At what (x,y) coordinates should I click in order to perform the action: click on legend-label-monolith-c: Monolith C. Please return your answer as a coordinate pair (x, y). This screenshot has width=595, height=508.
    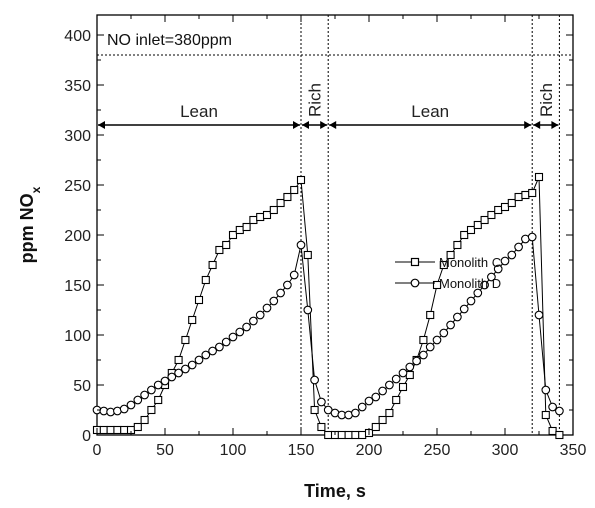
    Looking at the image, I should click on (470, 262).